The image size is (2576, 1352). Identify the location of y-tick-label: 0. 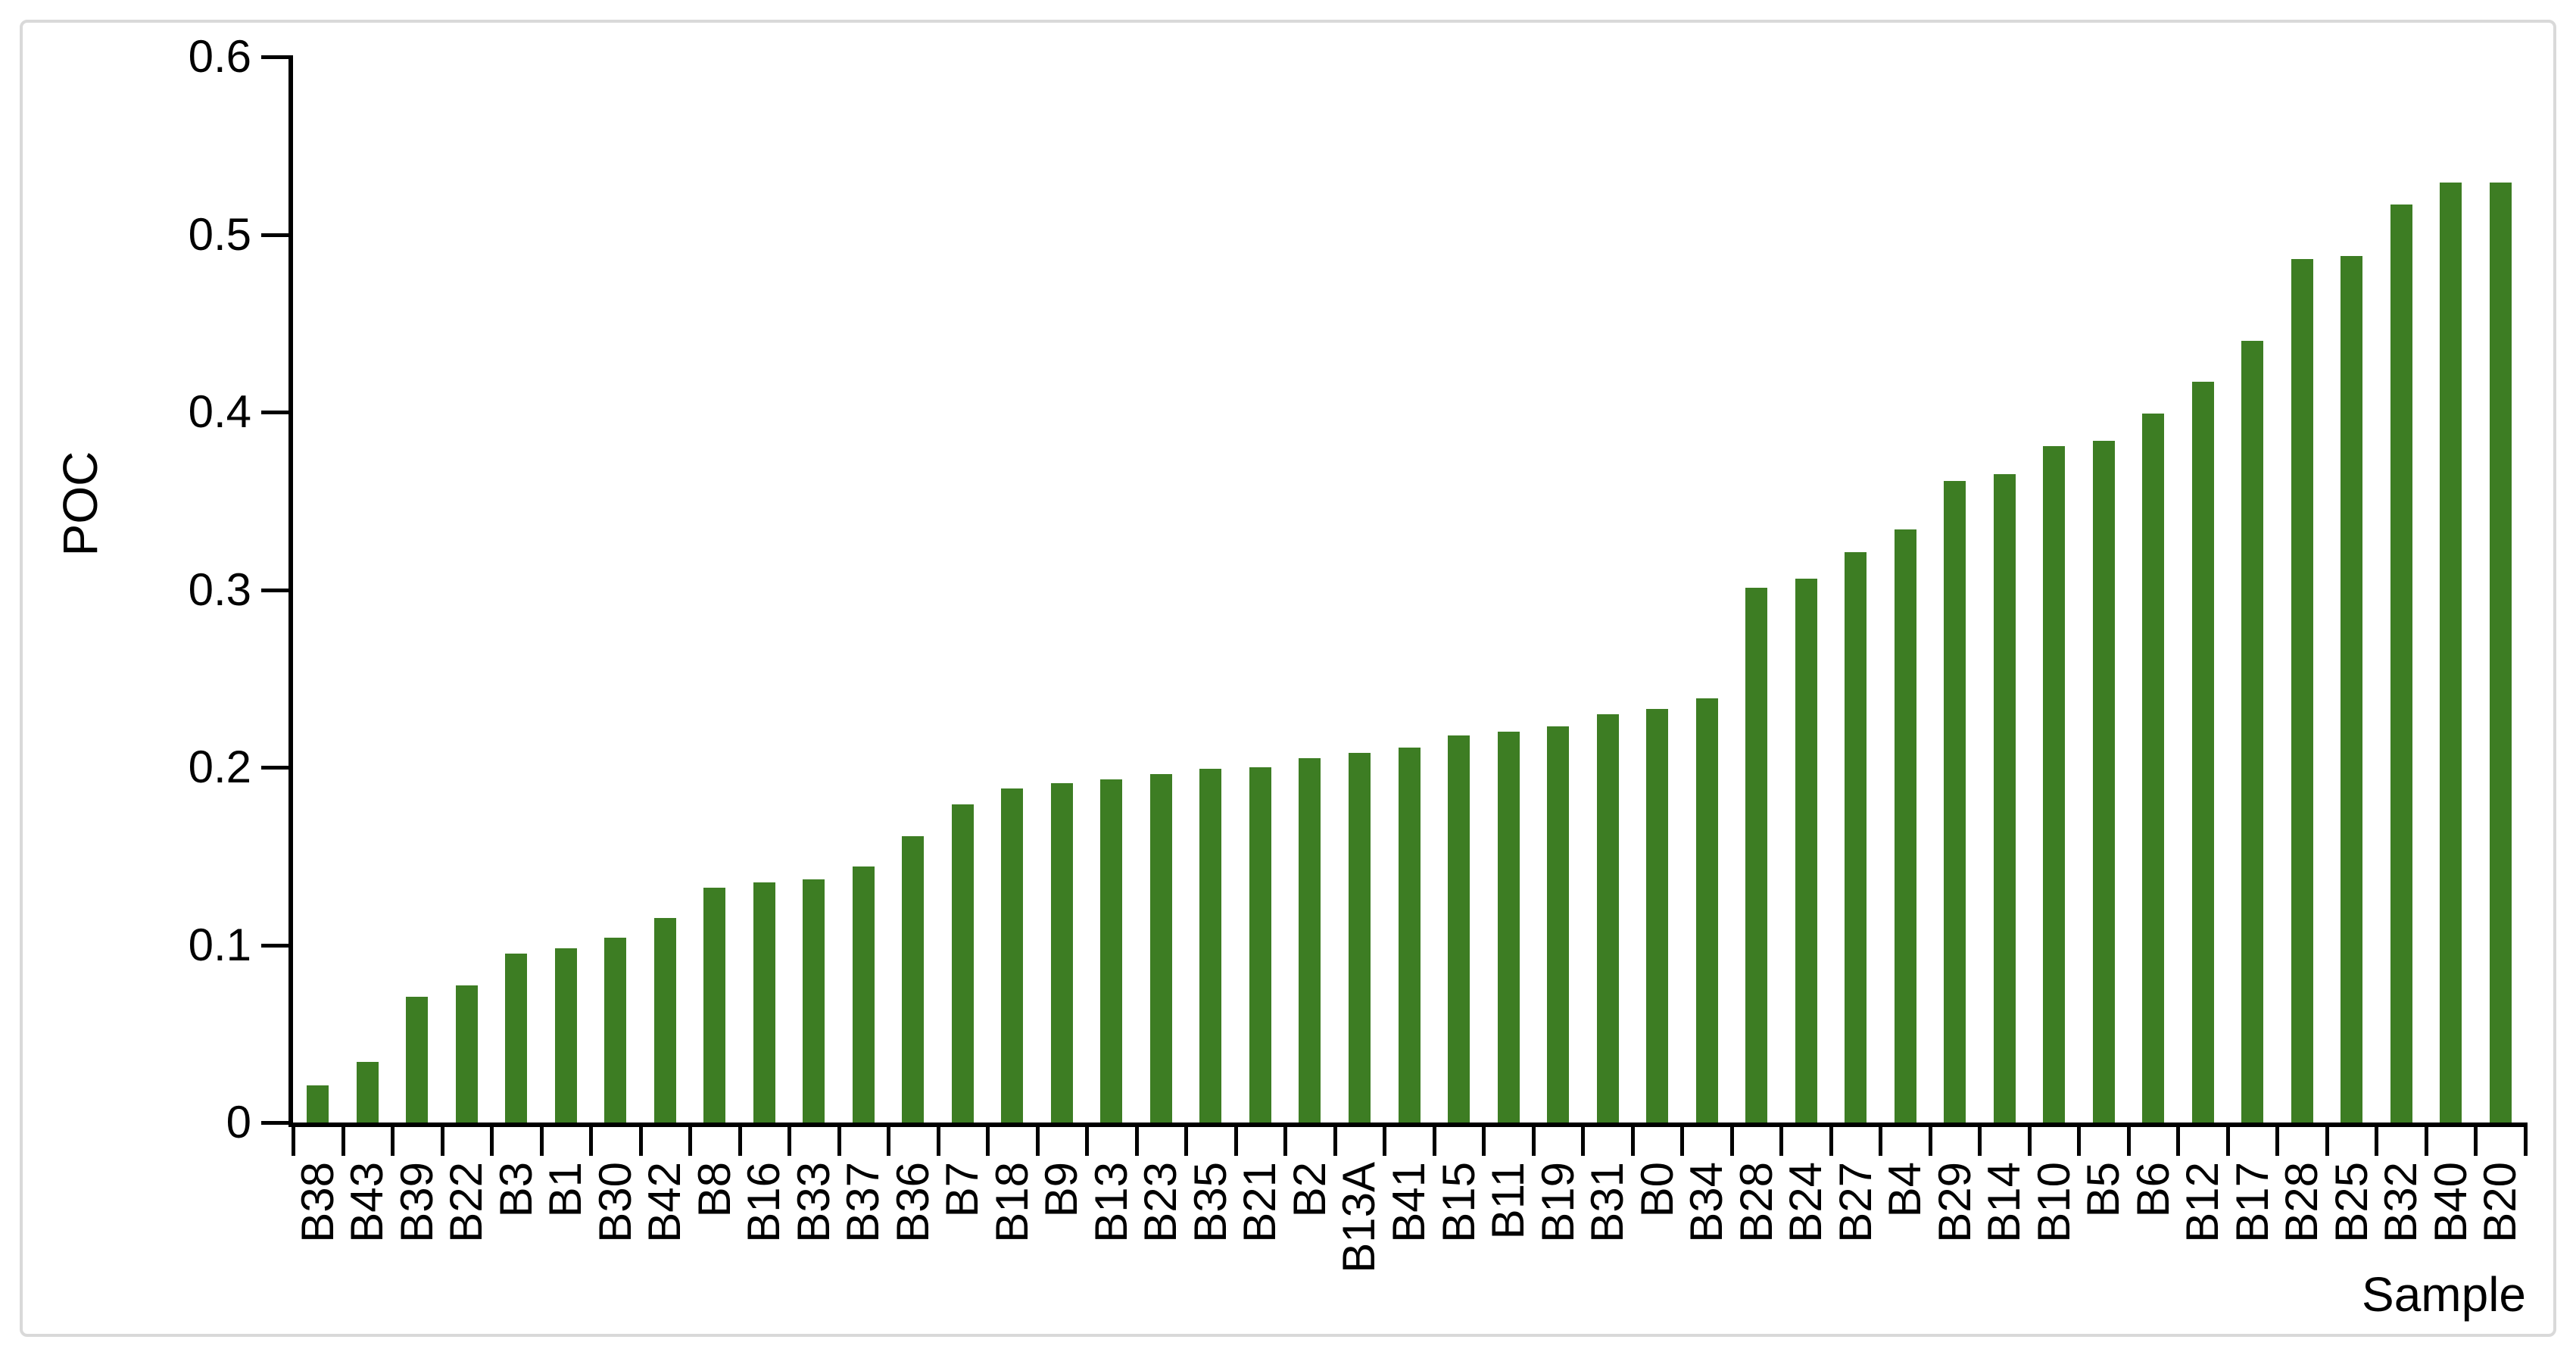
(238, 1122).